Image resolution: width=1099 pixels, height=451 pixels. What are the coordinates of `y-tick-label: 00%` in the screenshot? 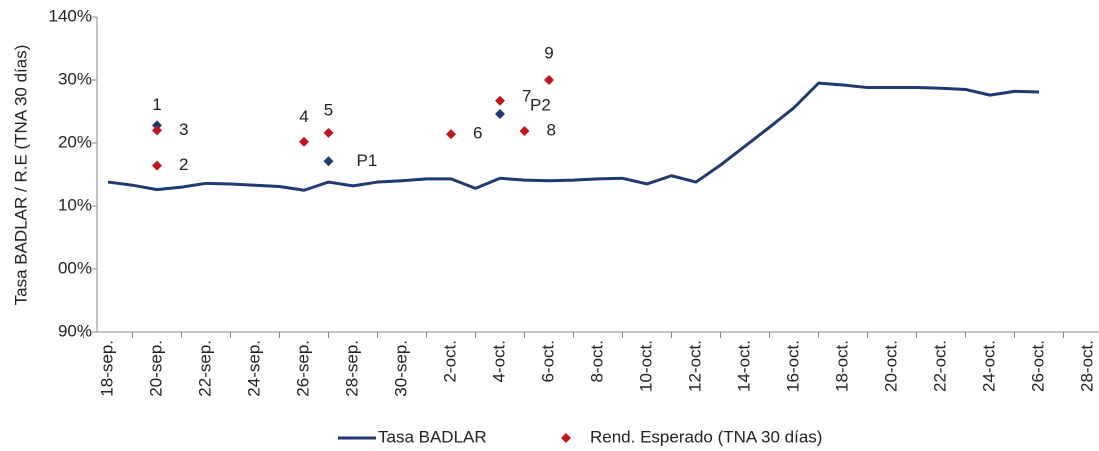 It's located at (75, 267).